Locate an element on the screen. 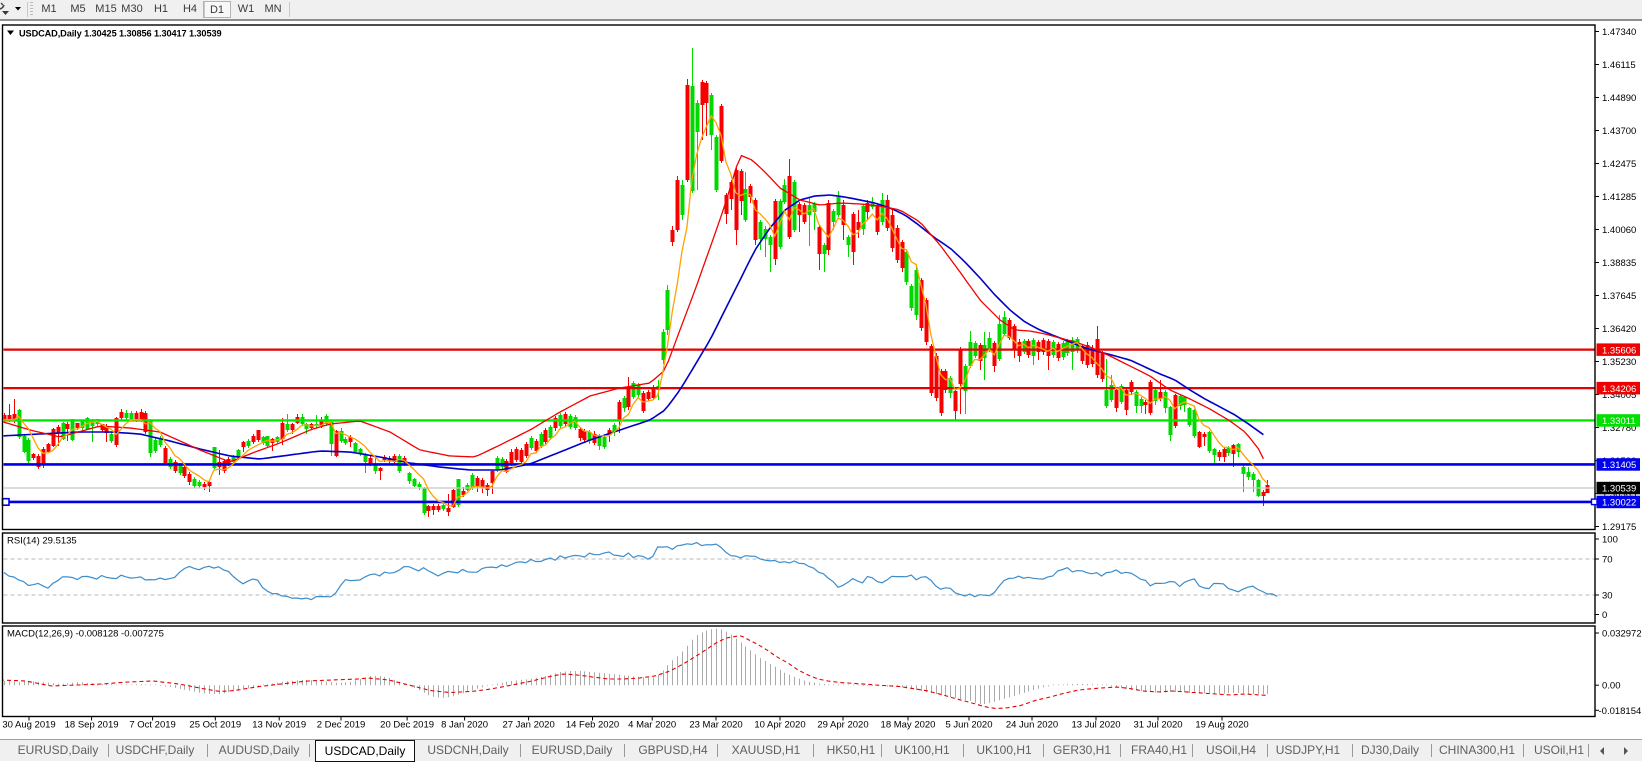 This screenshot has width=1642, height=762. svg-text: 18 May 2020 is located at coordinates (908, 725).